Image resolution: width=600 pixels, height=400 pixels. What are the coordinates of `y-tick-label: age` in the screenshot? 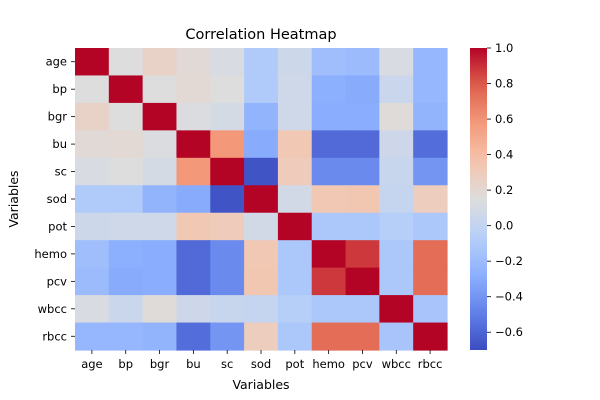 It's located at (56, 62).